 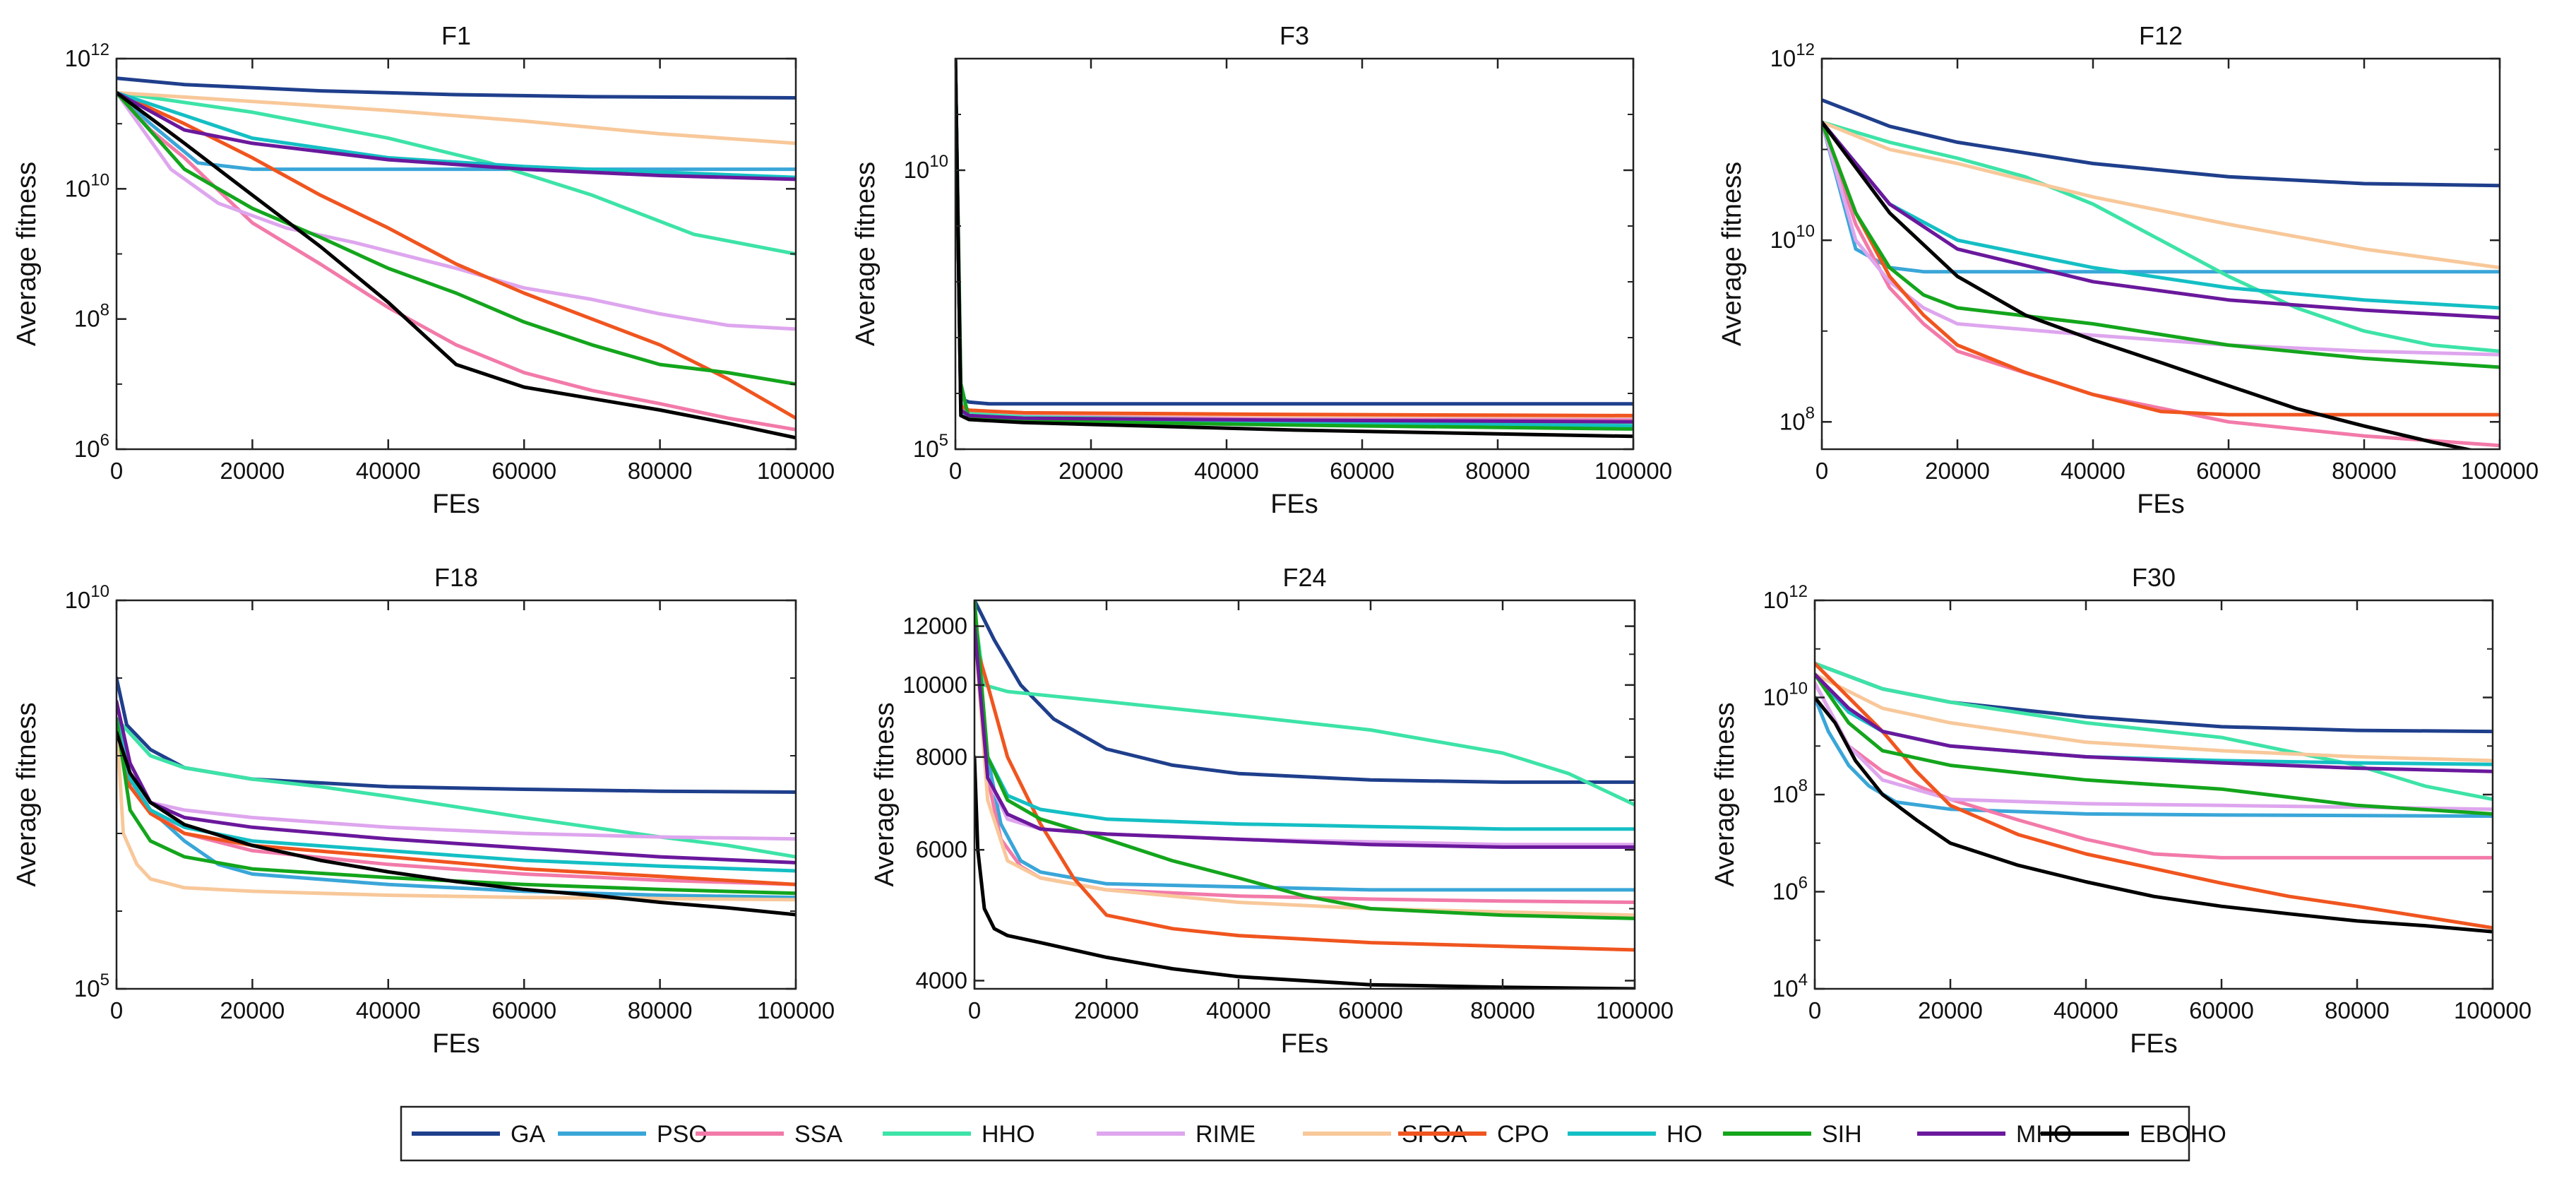 What do you see at coordinates (91, 986) in the screenshot?
I see `y-tick-label: 10⁵` at bounding box center [91, 986].